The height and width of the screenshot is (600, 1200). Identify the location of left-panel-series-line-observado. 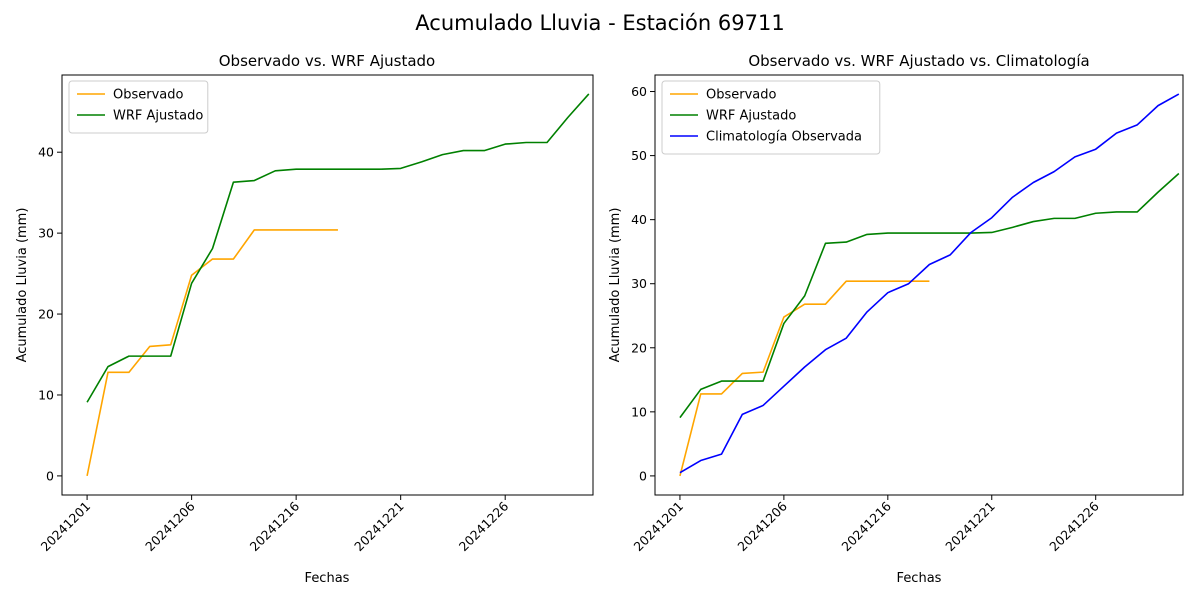
(212, 353).